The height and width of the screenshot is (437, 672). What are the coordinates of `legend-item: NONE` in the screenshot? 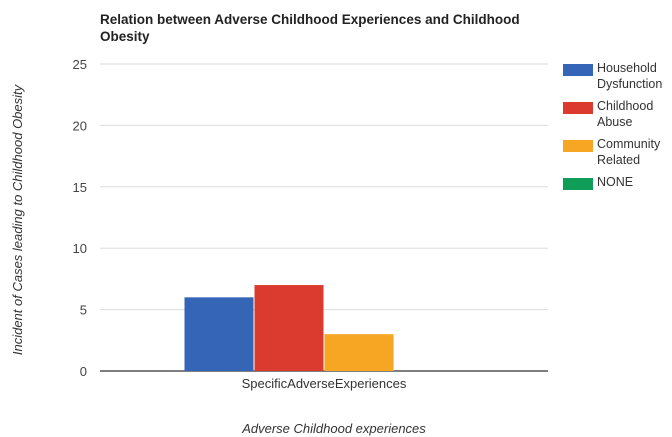 It's located at (617, 182).